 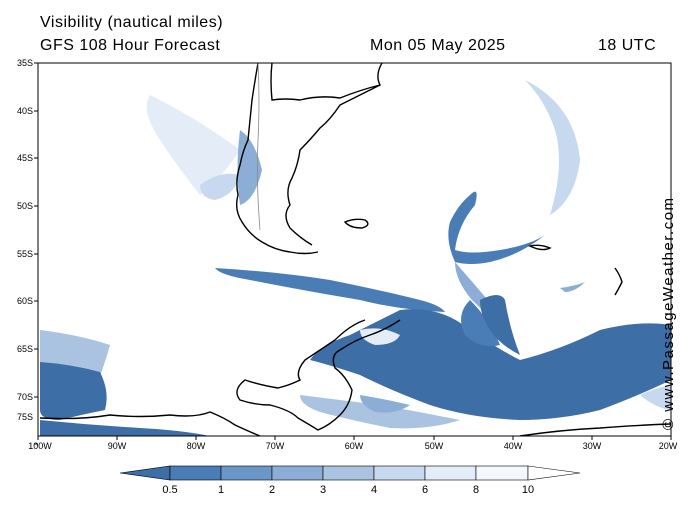 I want to click on svg-text: 20W, so click(x=668, y=446).